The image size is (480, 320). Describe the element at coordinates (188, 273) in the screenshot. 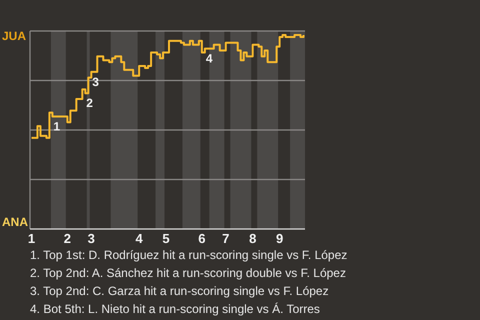

I see `text: 2. Top 2nd: A. Sánchez hit a run-scoring double vs F. López` at that location.